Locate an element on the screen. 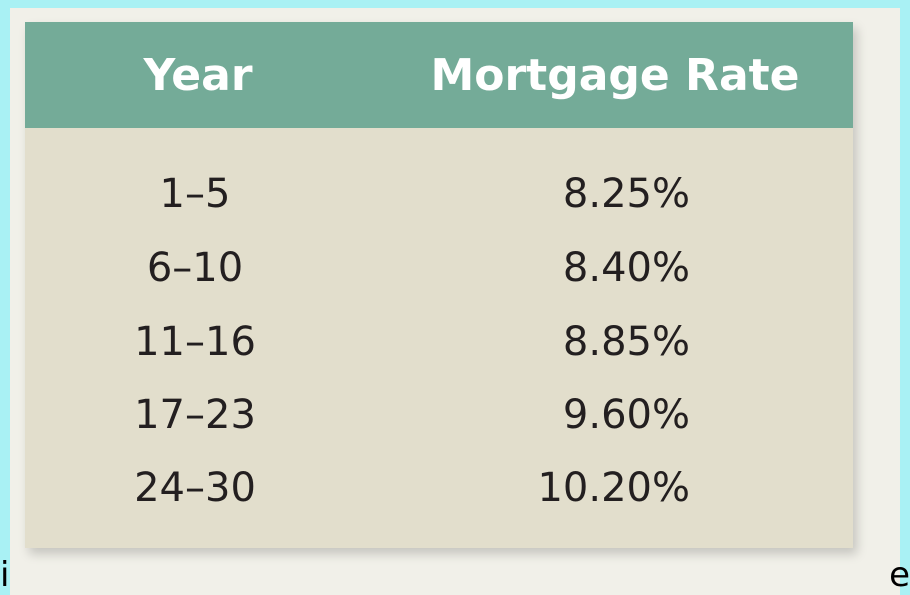  year-cell: 11–16 is located at coordinates (195, 342).